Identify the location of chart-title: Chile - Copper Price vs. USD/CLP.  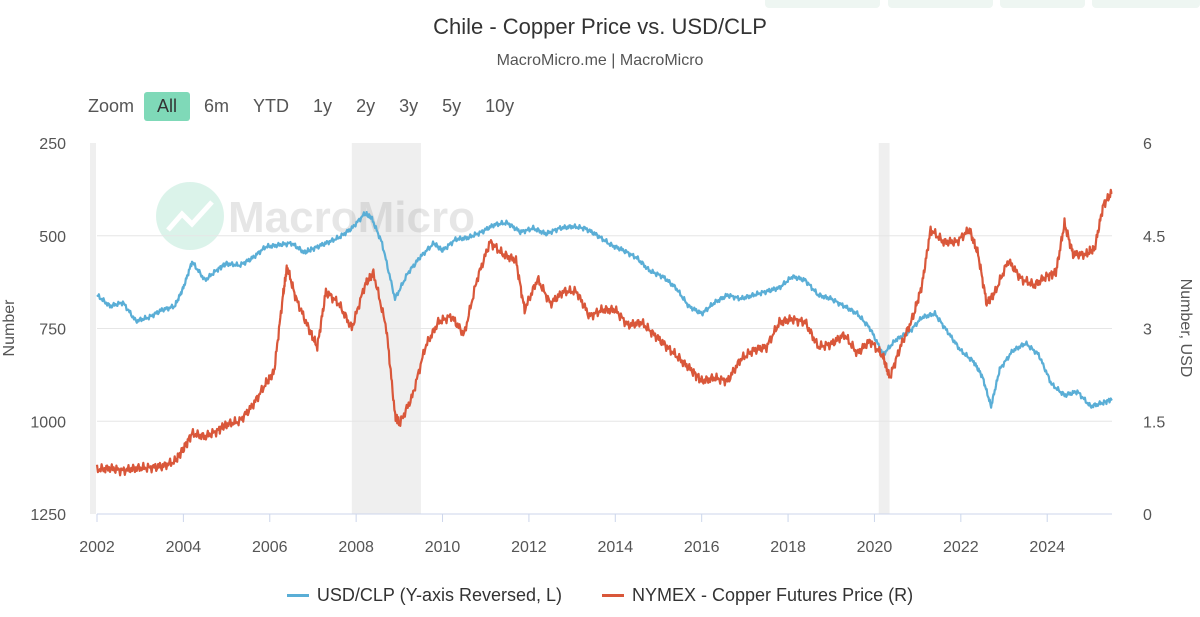
(600, 26).